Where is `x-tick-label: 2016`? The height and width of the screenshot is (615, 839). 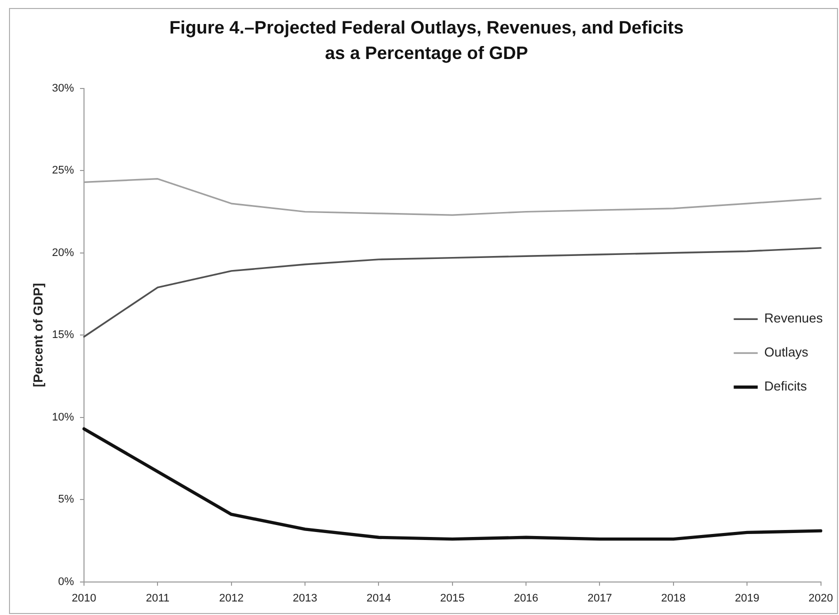
x-tick-label: 2016 is located at coordinates (526, 598).